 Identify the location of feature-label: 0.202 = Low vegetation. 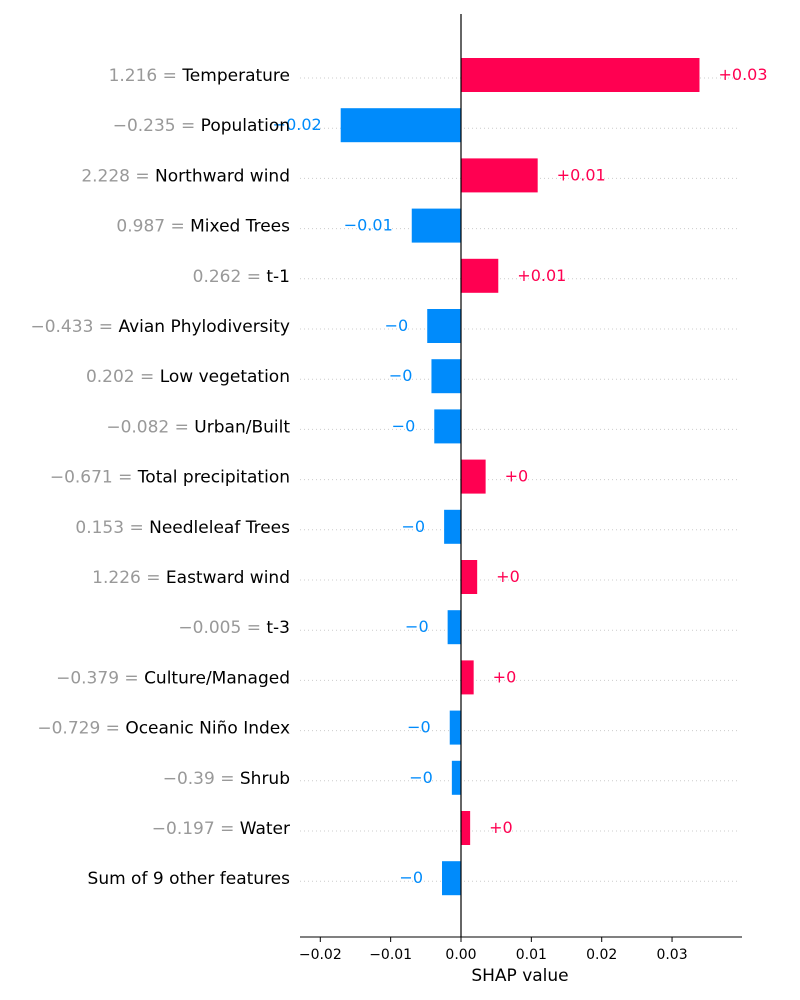
(188, 377).